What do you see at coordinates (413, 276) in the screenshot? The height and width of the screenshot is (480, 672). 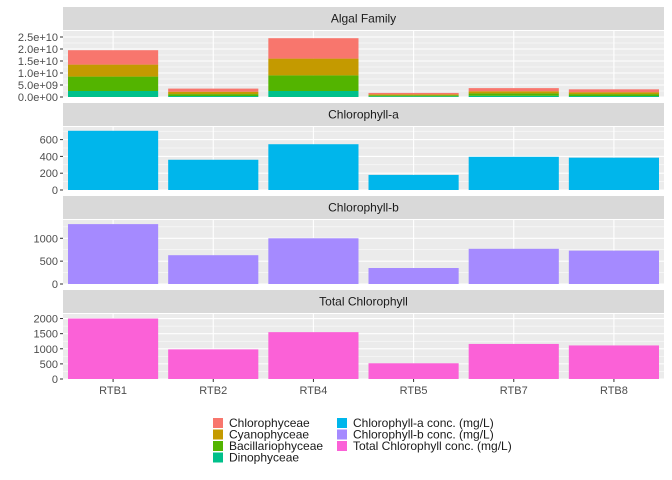 I see `bar-rtb5-chlorophyll-b-conc-mg-l` at bounding box center [413, 276].